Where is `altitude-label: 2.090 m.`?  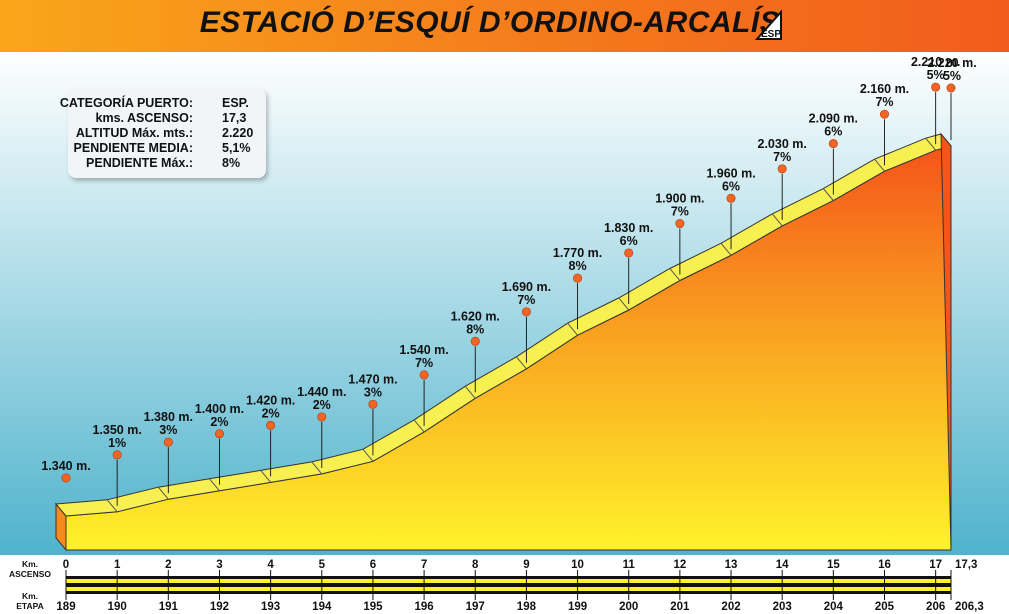
altitude-label: 2.090 m. is located at coordinates (833, 119).